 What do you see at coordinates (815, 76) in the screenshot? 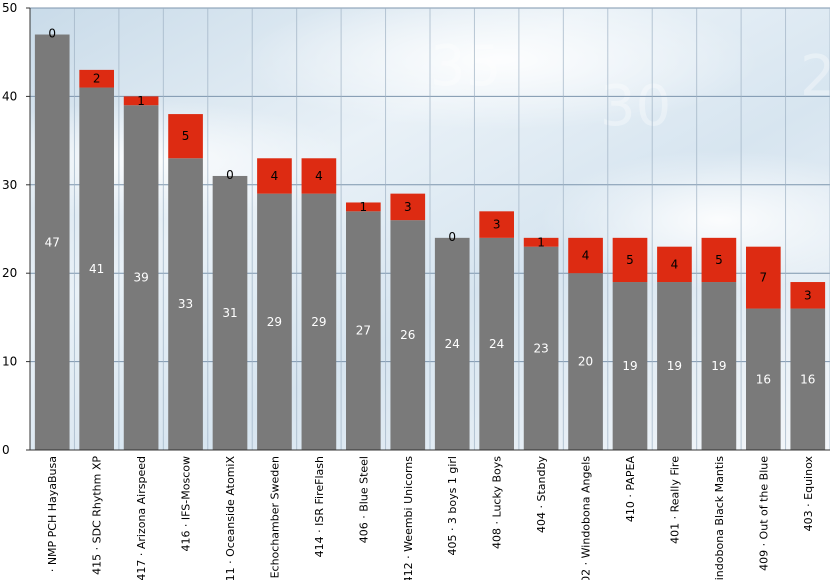
I see `background-number: 2` at bounding box center [815, 76].